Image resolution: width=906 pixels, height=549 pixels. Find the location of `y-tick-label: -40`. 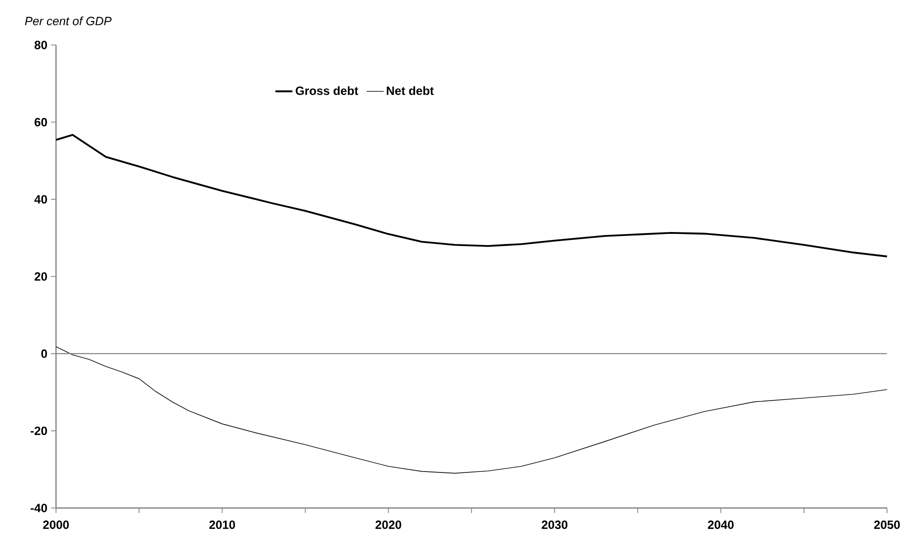

y-tick-label: -40 is located at coordinates (38, 508).